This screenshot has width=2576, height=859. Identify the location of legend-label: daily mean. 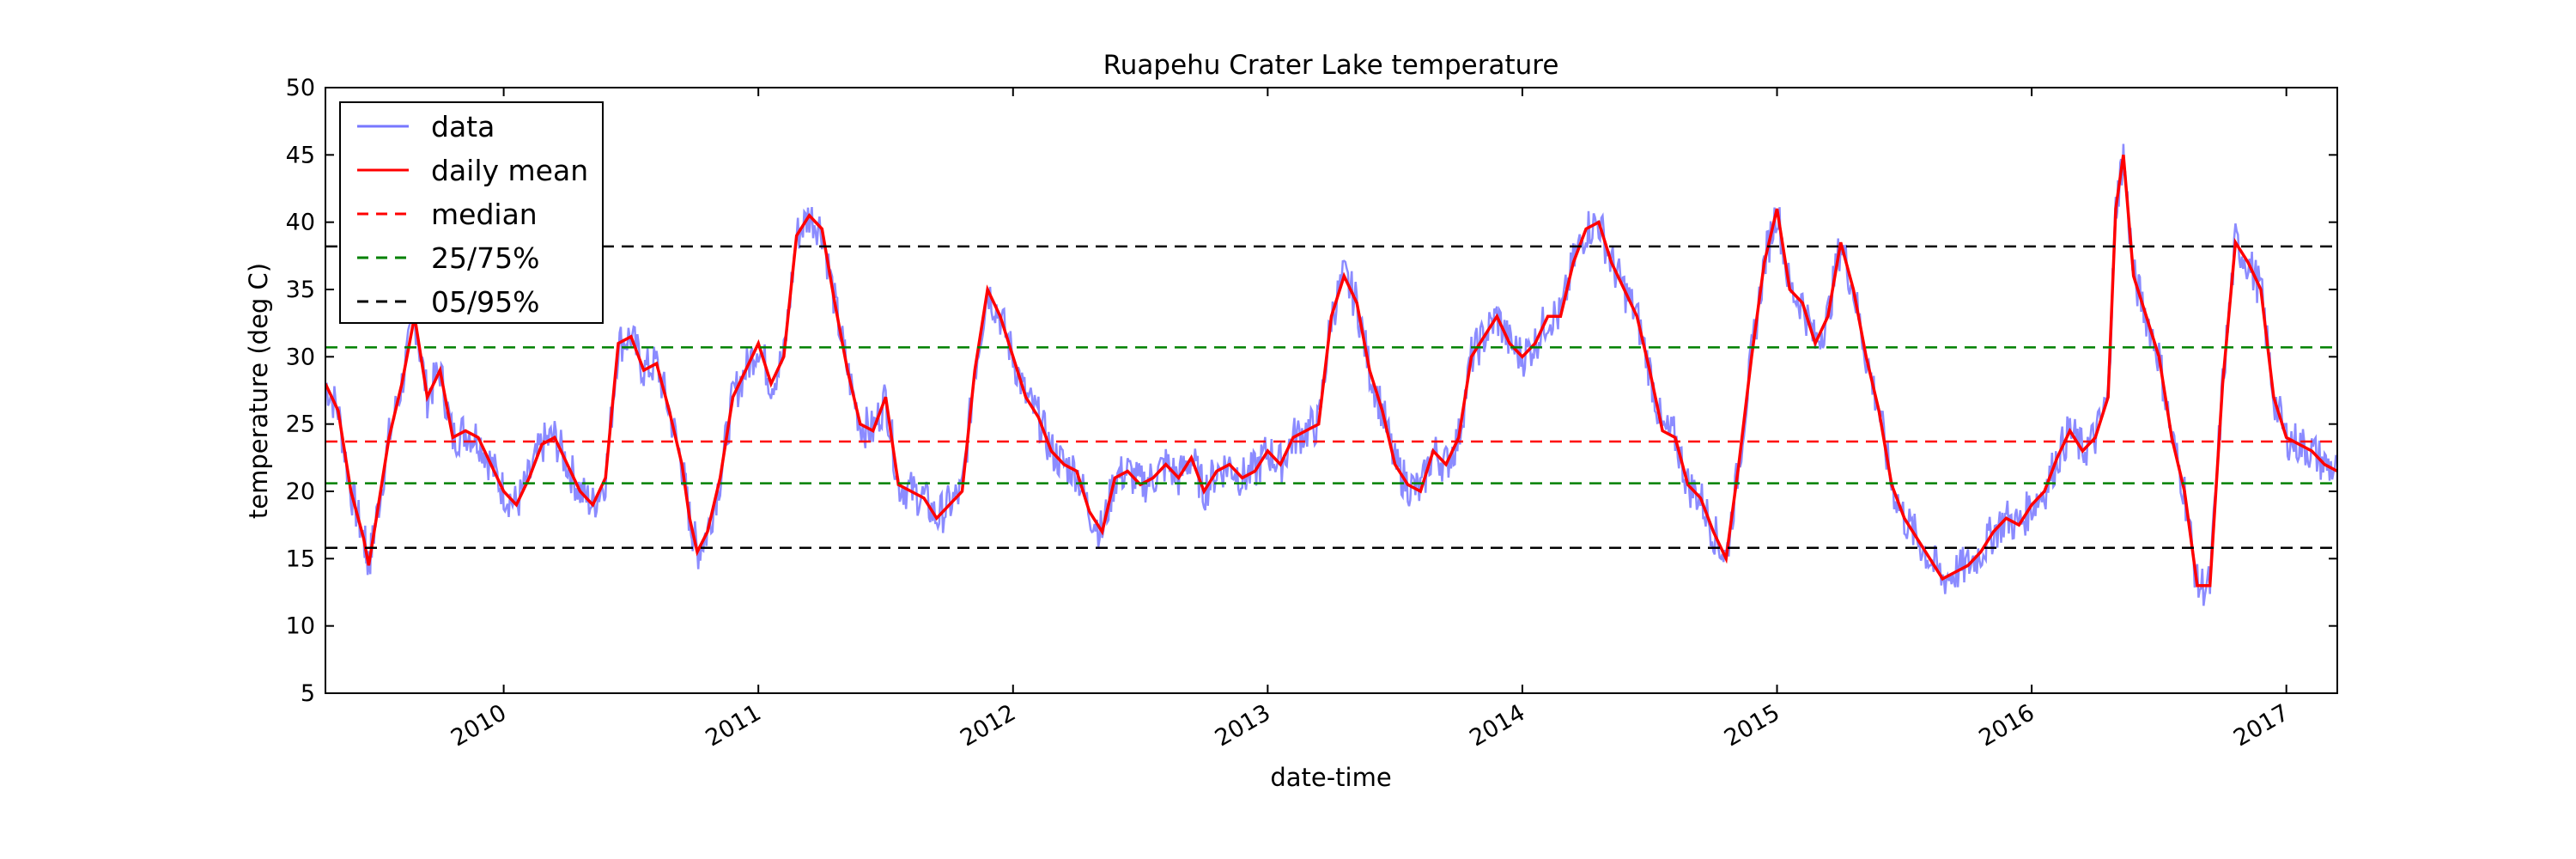
(510, 170).